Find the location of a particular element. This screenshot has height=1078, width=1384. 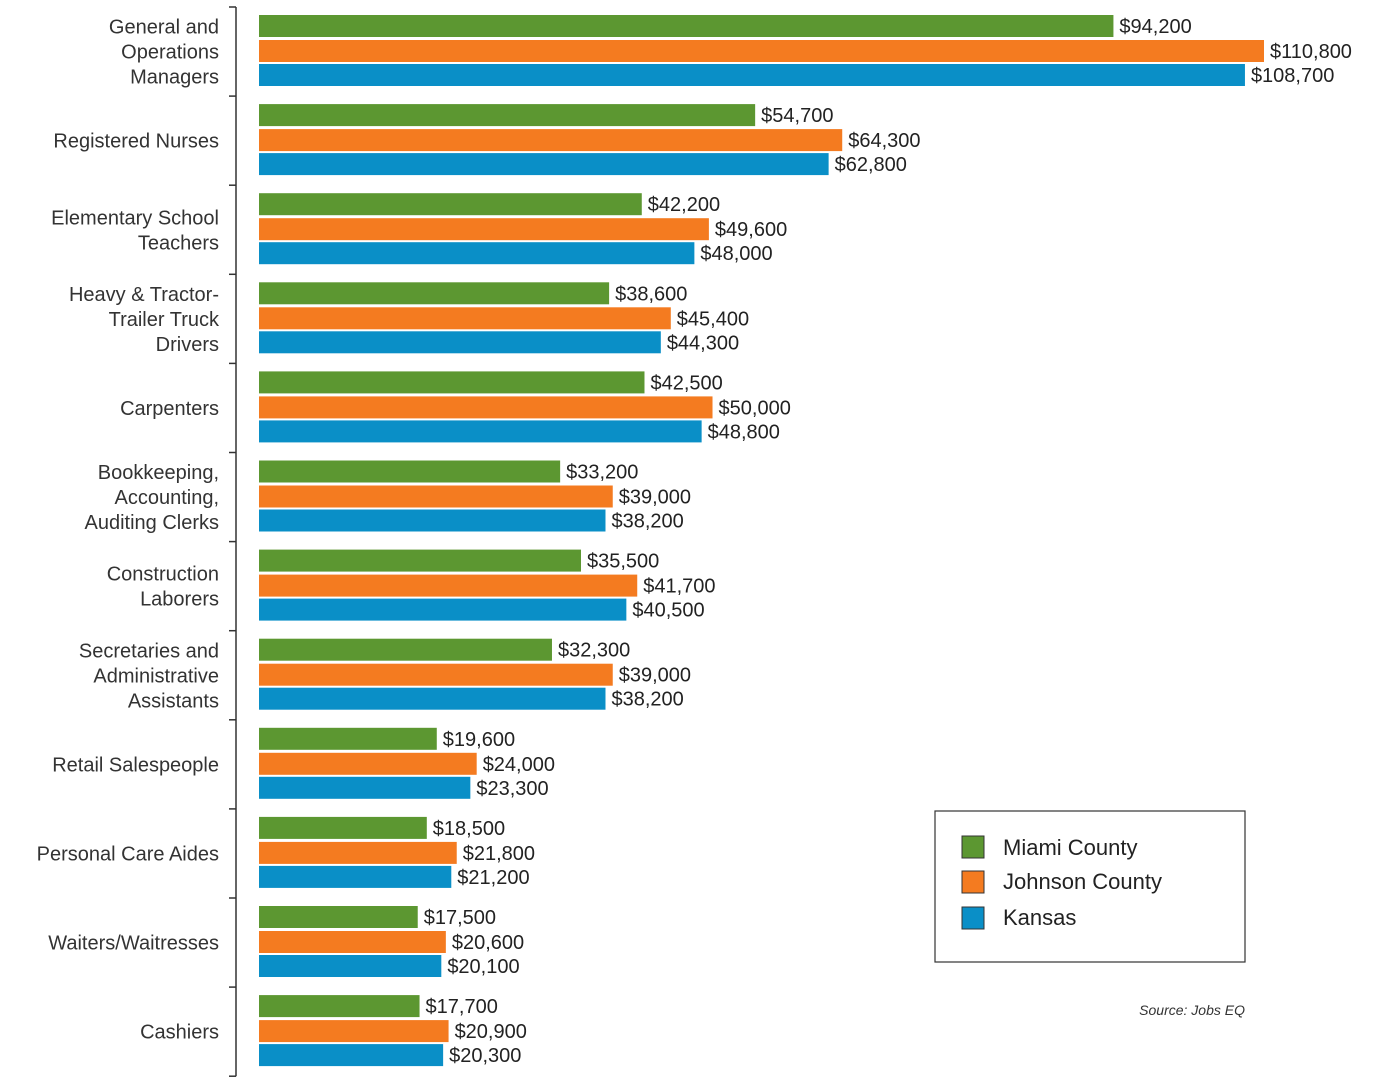

value-label: $49,600 is located at coordinates (751, 230).